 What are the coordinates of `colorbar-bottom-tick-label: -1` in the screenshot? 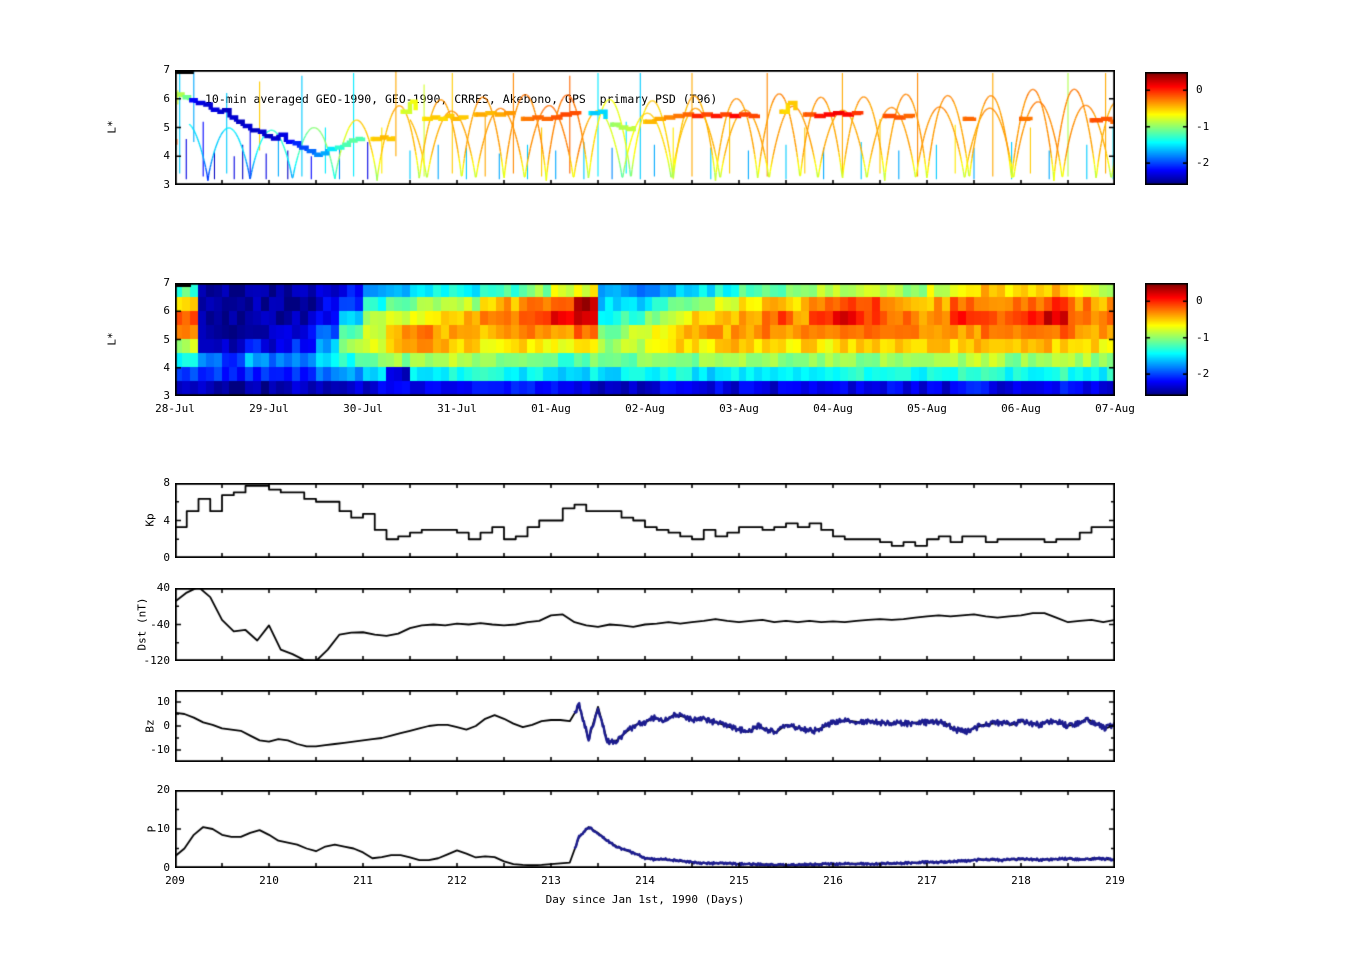 It's located at (1203, 337).